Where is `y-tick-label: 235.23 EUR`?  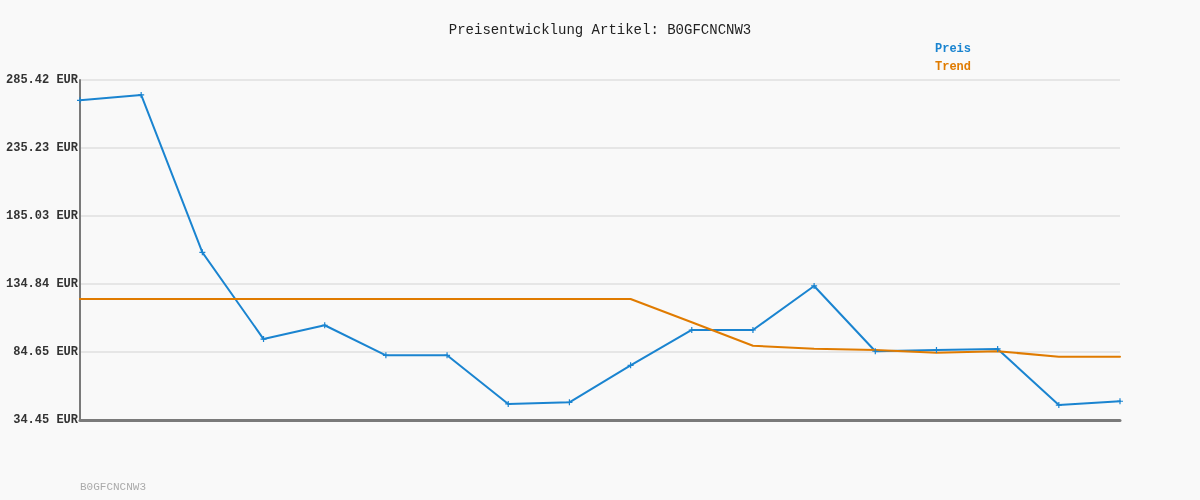
y-tick-label: 235.23 EUR is located at coordinates (42, 147).